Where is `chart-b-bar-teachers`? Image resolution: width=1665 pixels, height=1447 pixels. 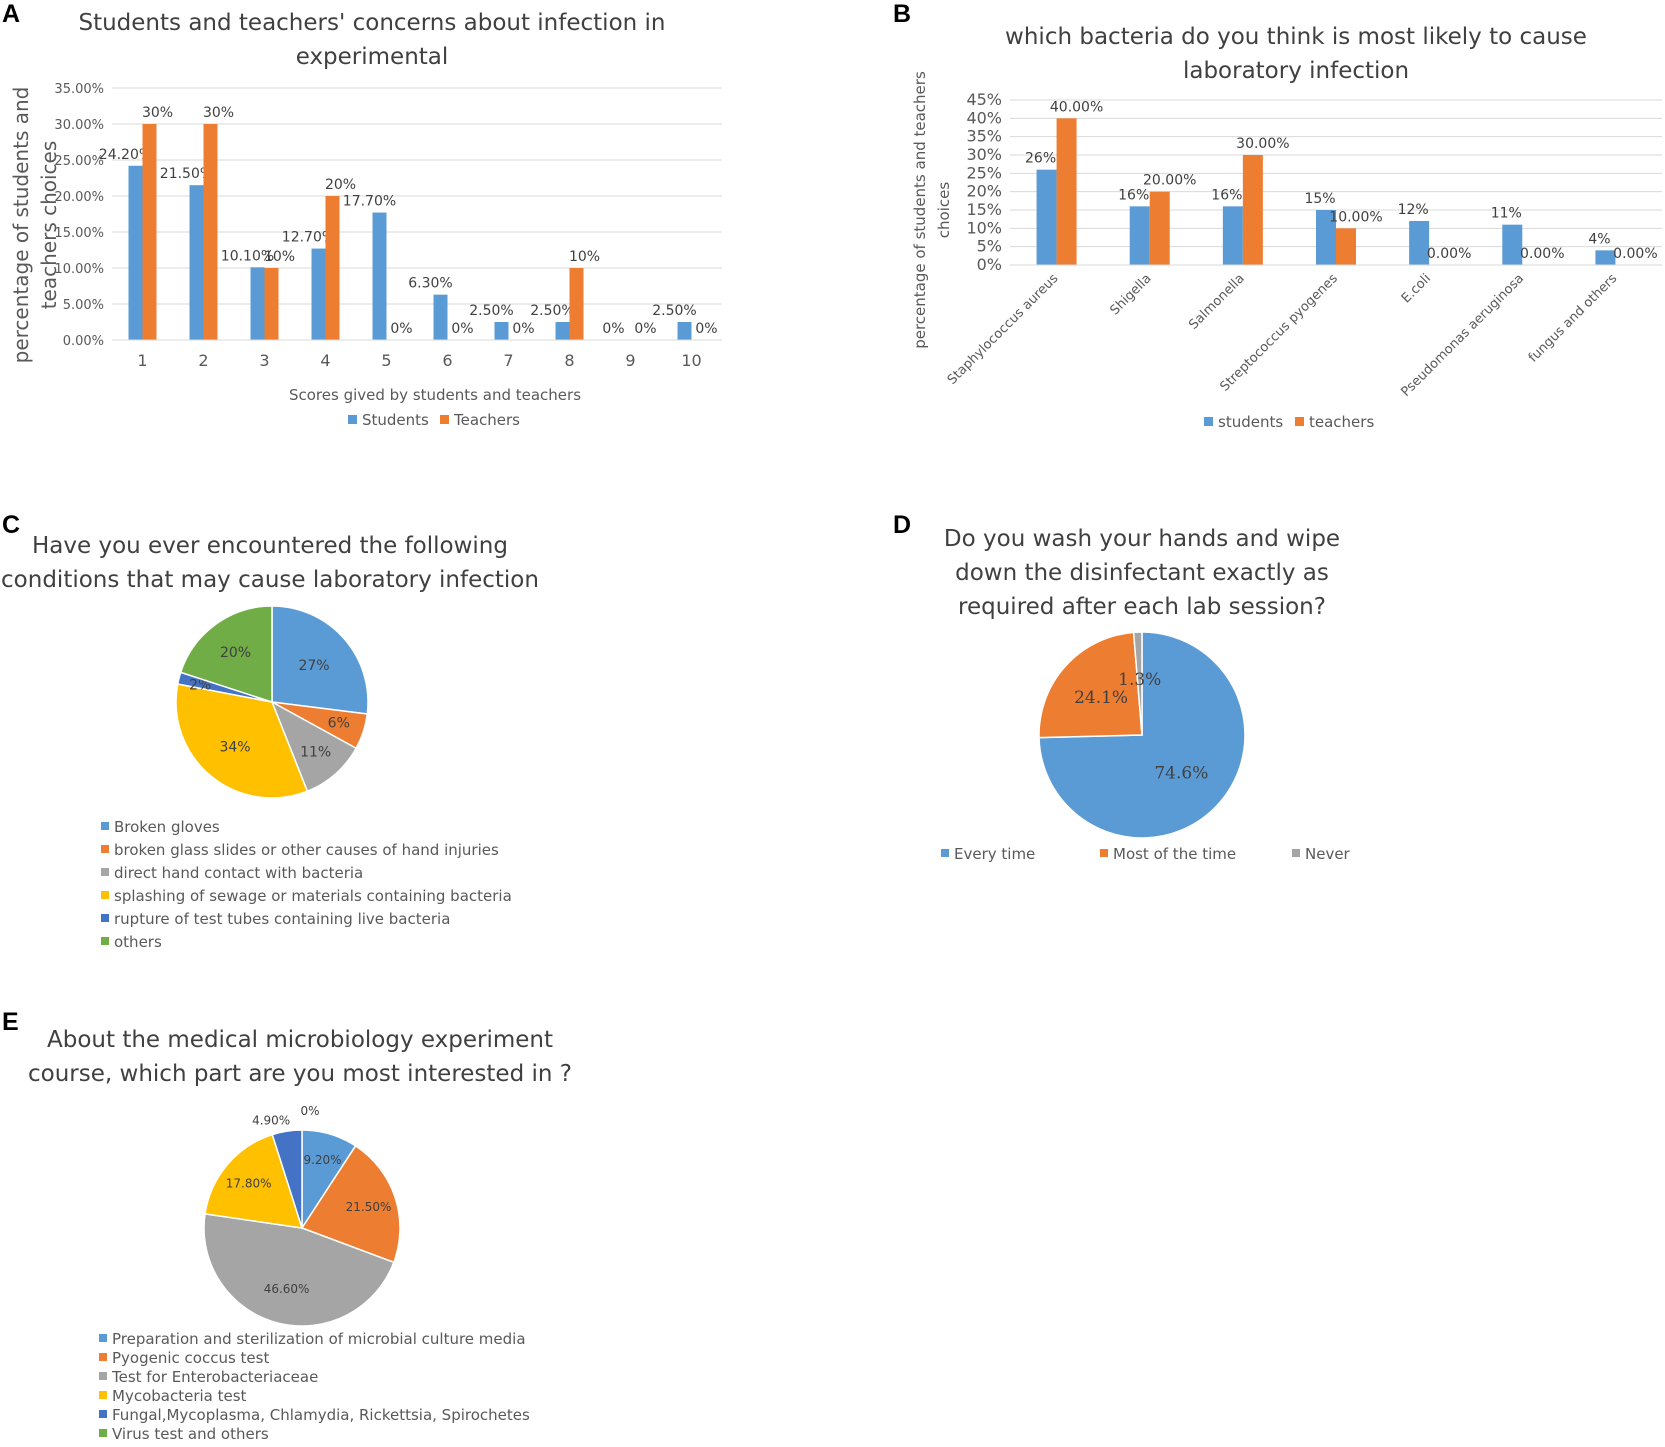 chart-b-bar-teachers is located at coordinates (1346, 246).